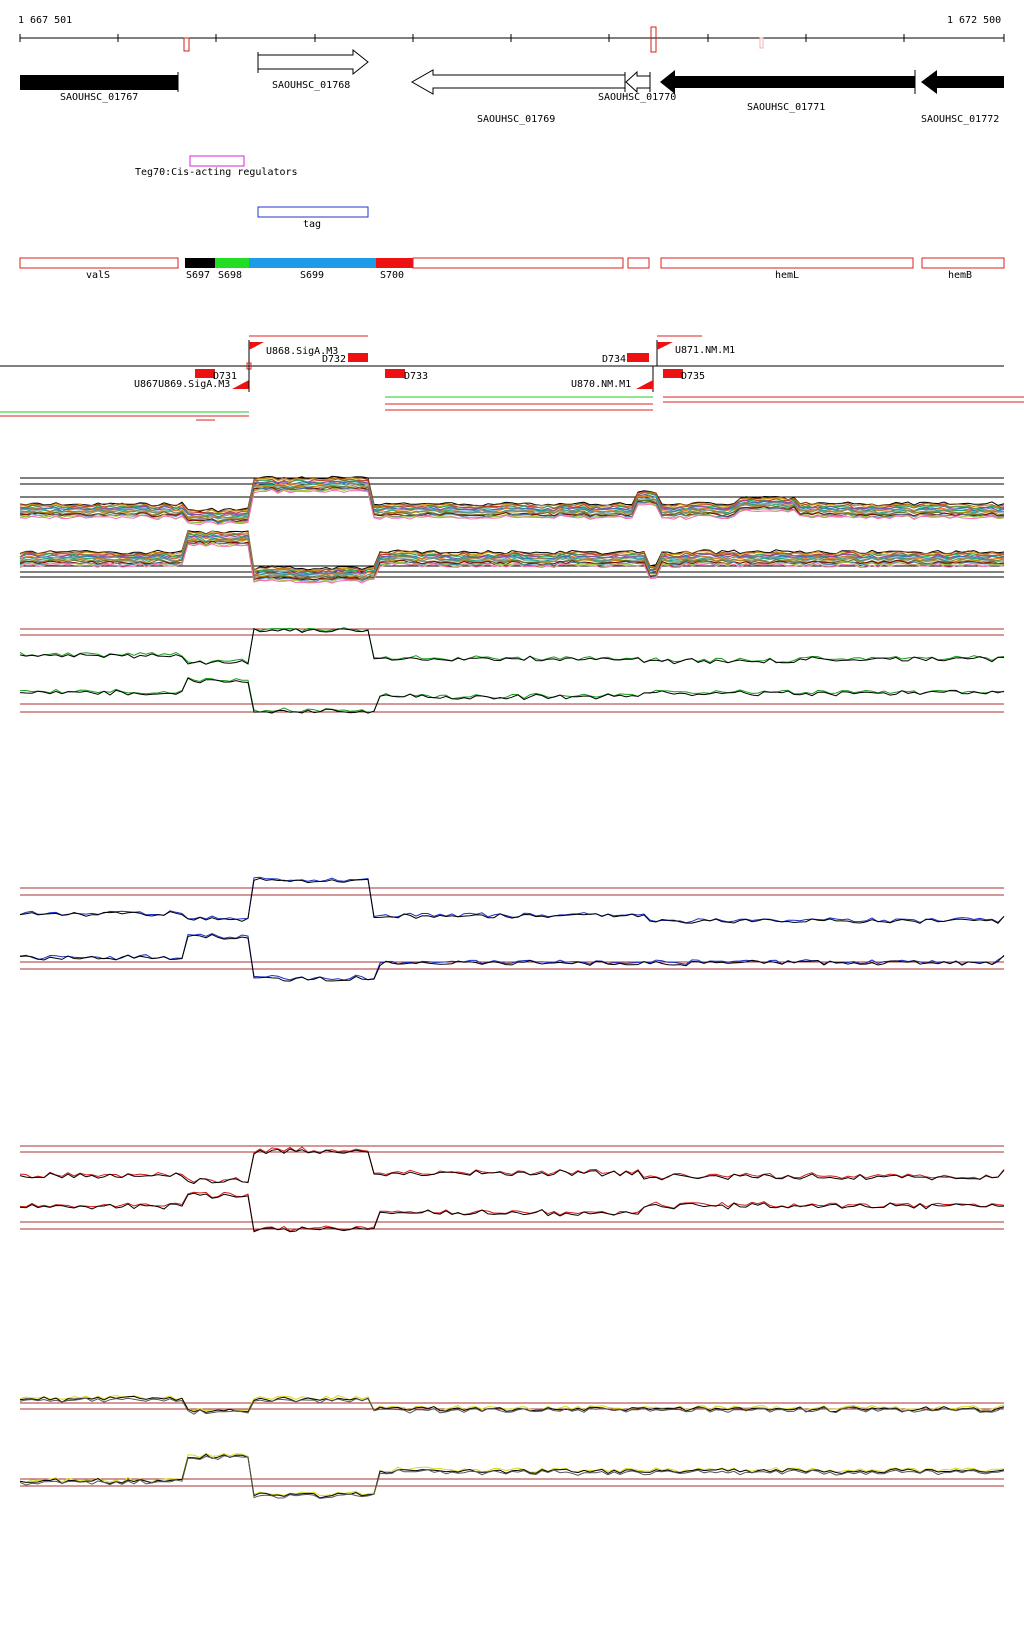 The width and height of the screenshot is (1024, 1640). I want to click on ruler-ticks, so click(512, 38).